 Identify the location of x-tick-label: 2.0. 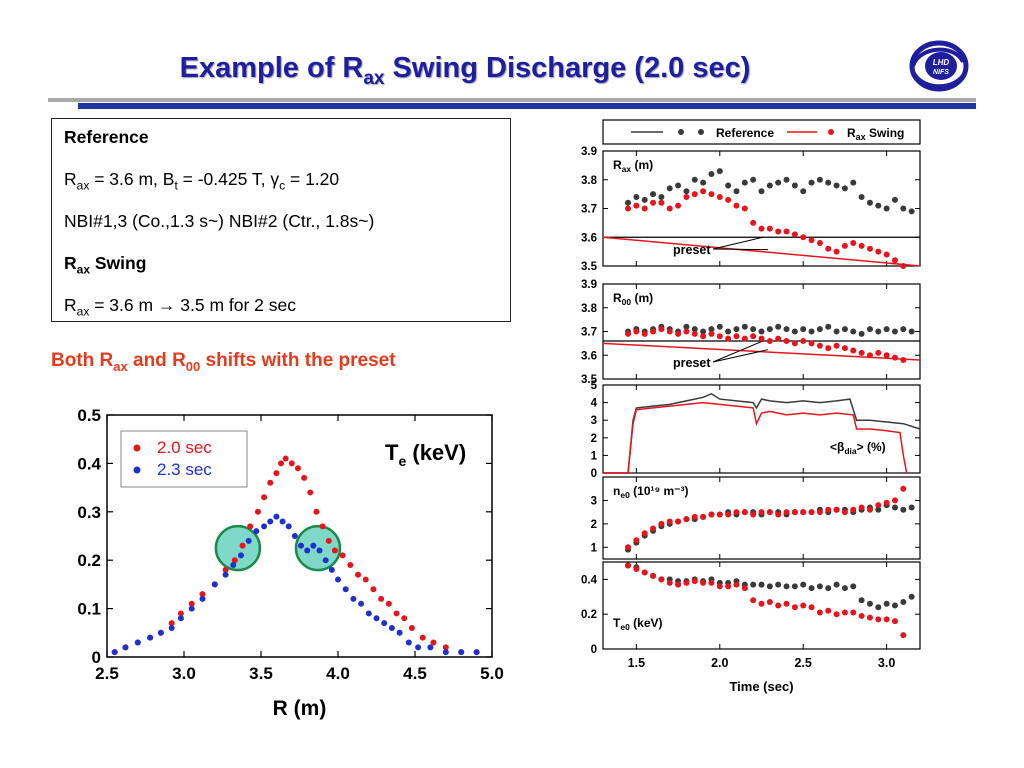
(719, 663).